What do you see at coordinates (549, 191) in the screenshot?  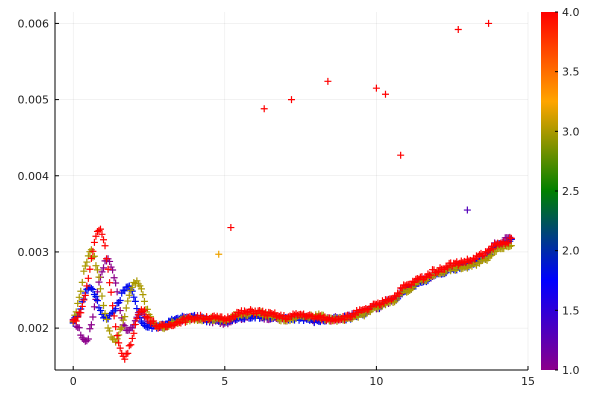 I see `colorbar-gradient` at bounding box center [549, 191].